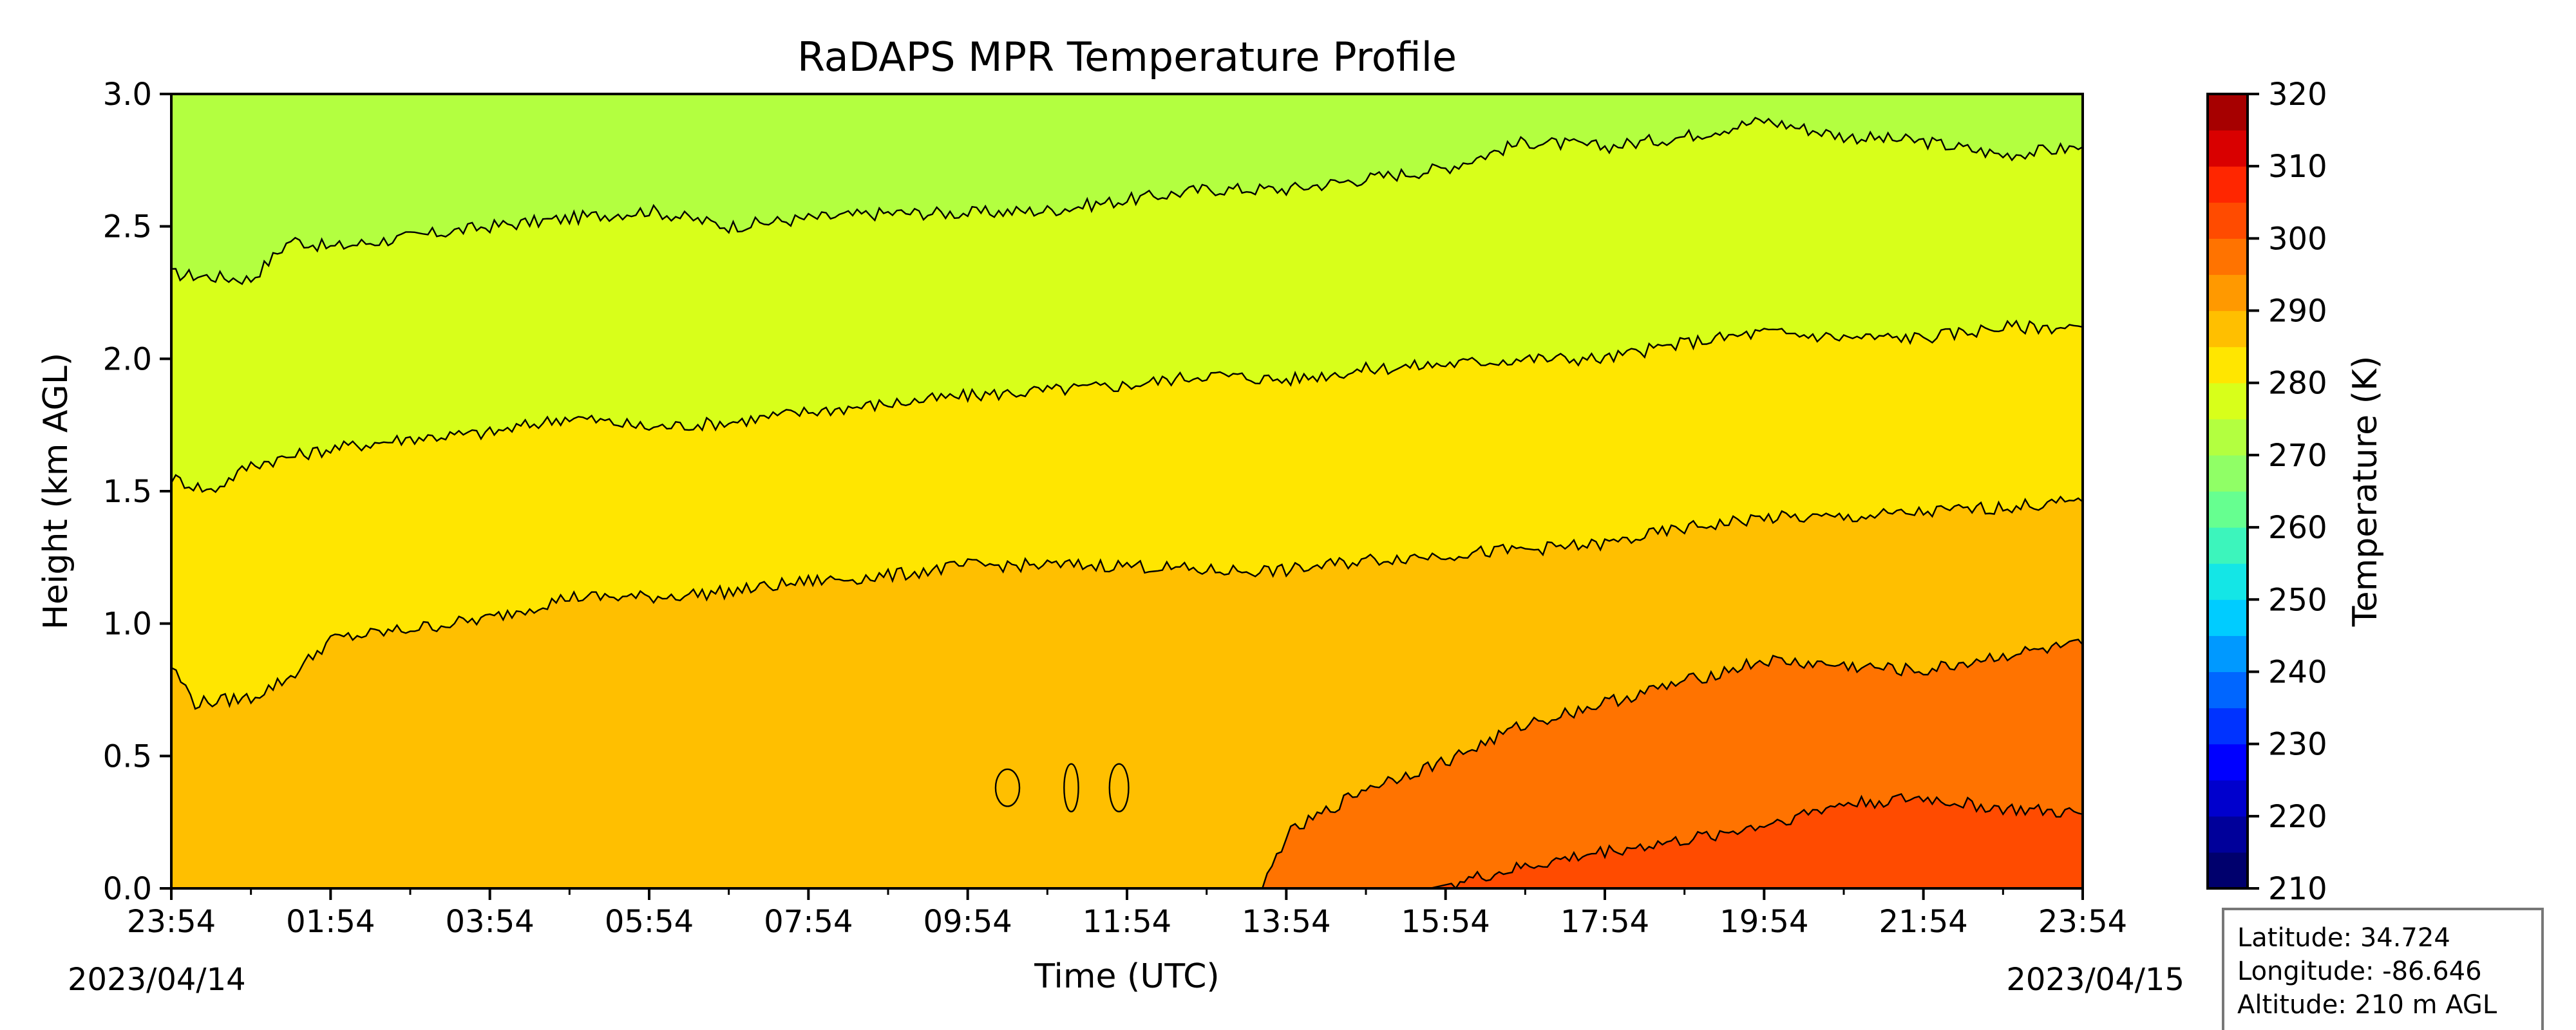 The height and width of the screenshot is (1030, 2576). Describe the element at coordinates (1446, 922) in the screenshot. I see `x-tick-label: 15:54` at that location.